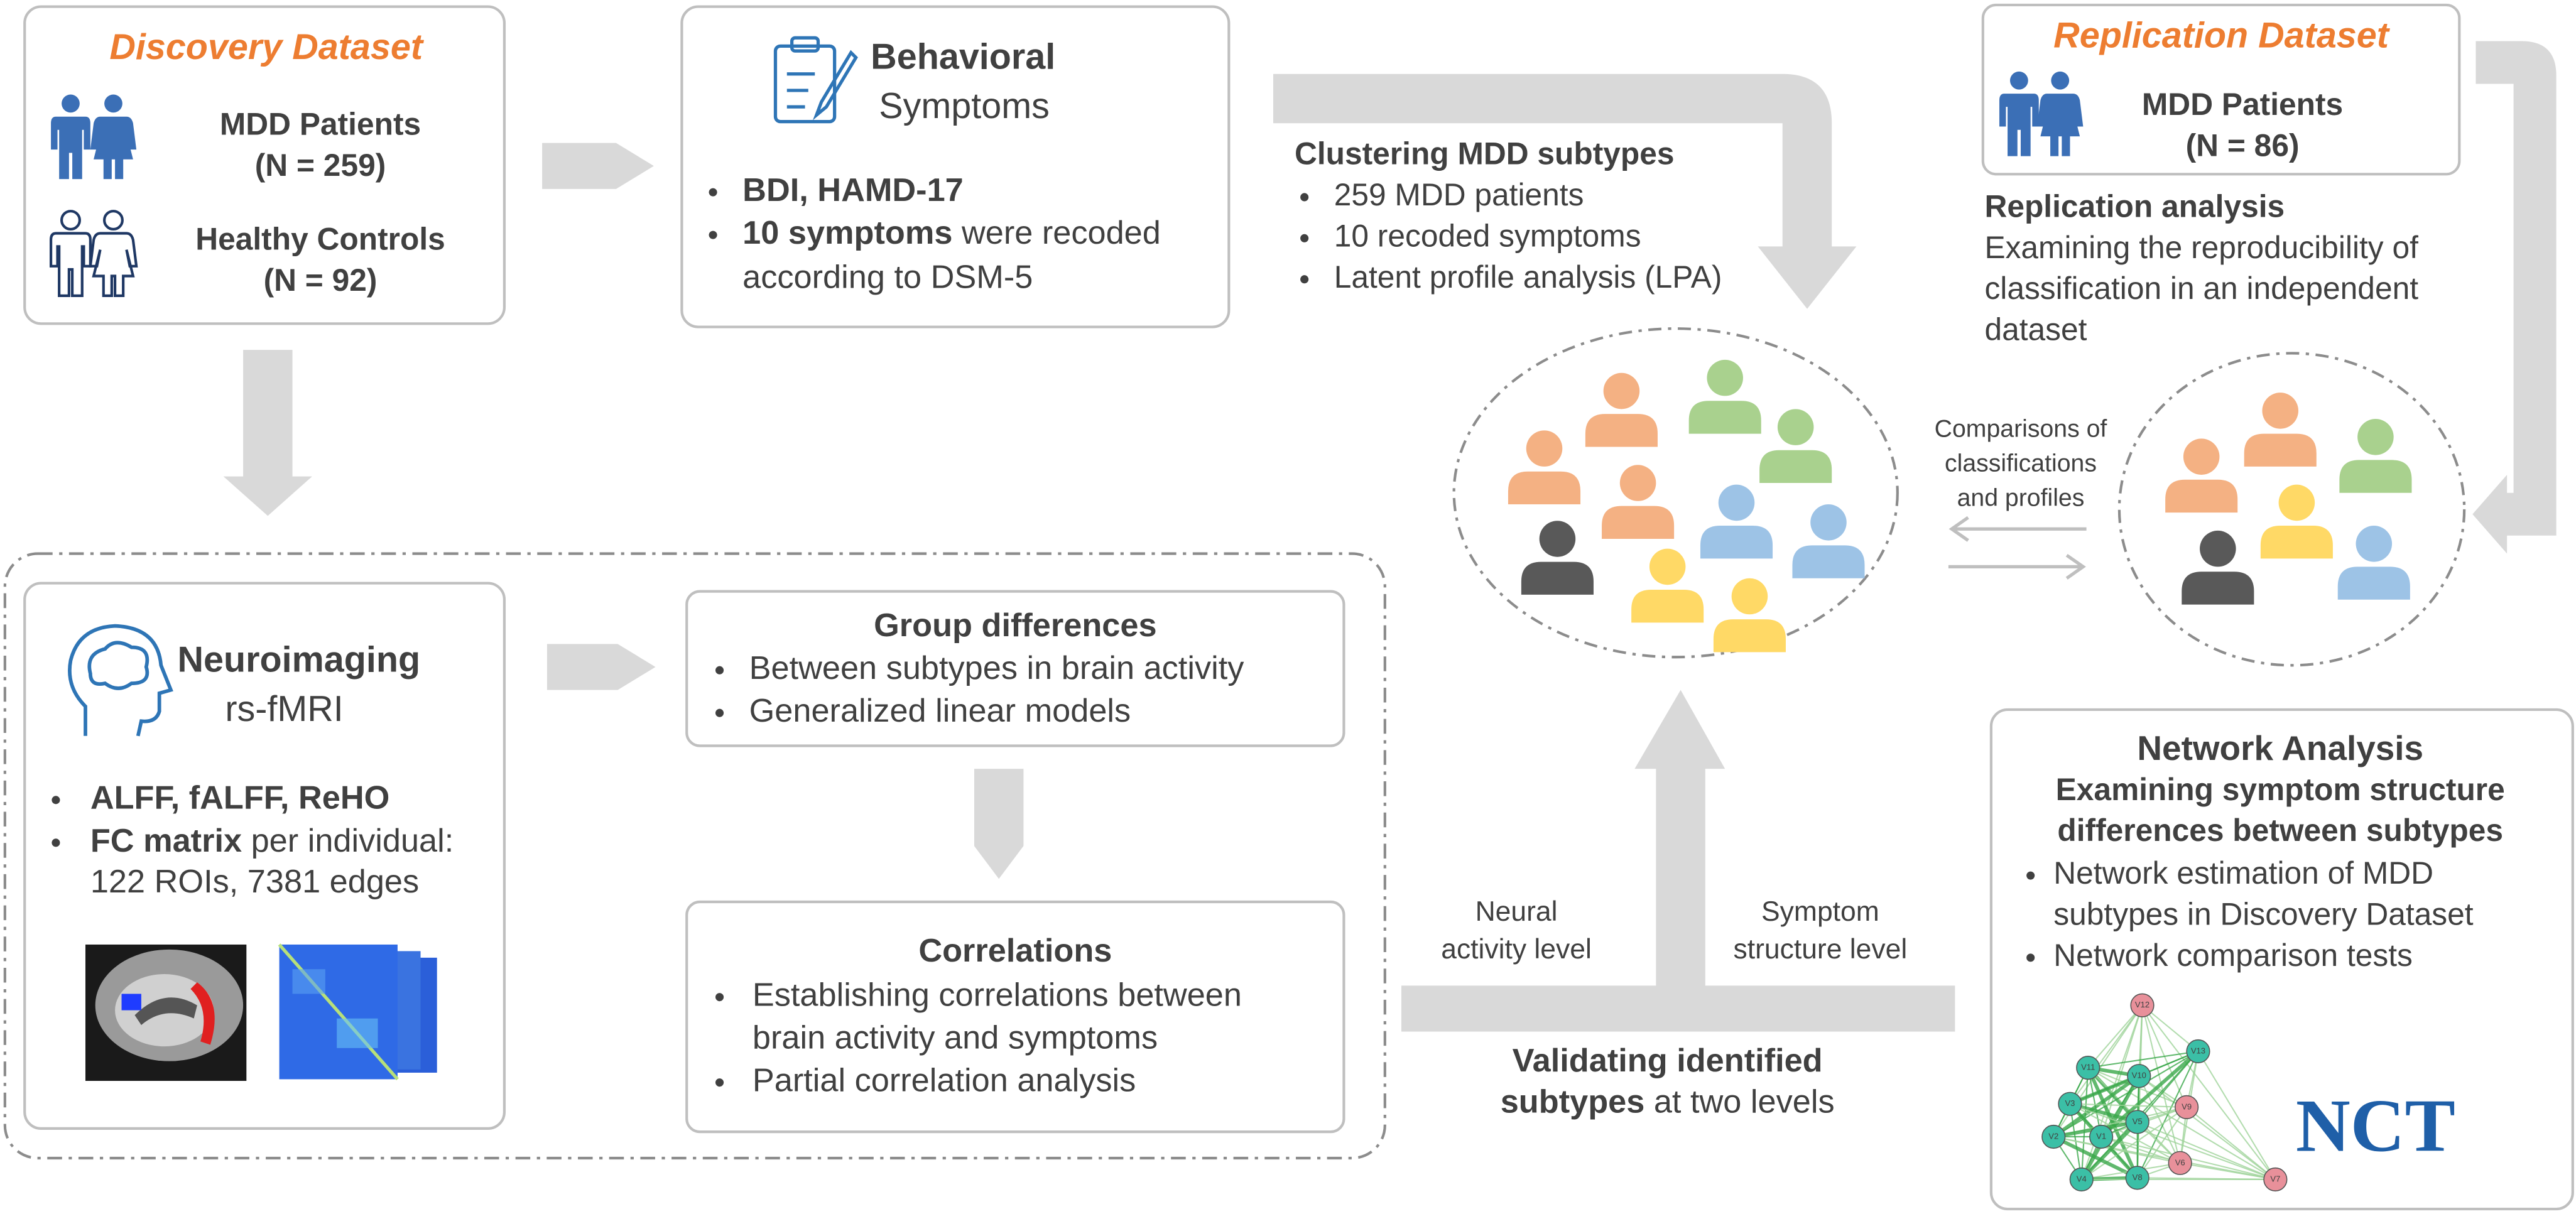 This screenshot has height=1214, width=2576. Describe the element at coordinates (853, 190) in the screenshot. I see `item: BDI, HAMD-17` at that location.